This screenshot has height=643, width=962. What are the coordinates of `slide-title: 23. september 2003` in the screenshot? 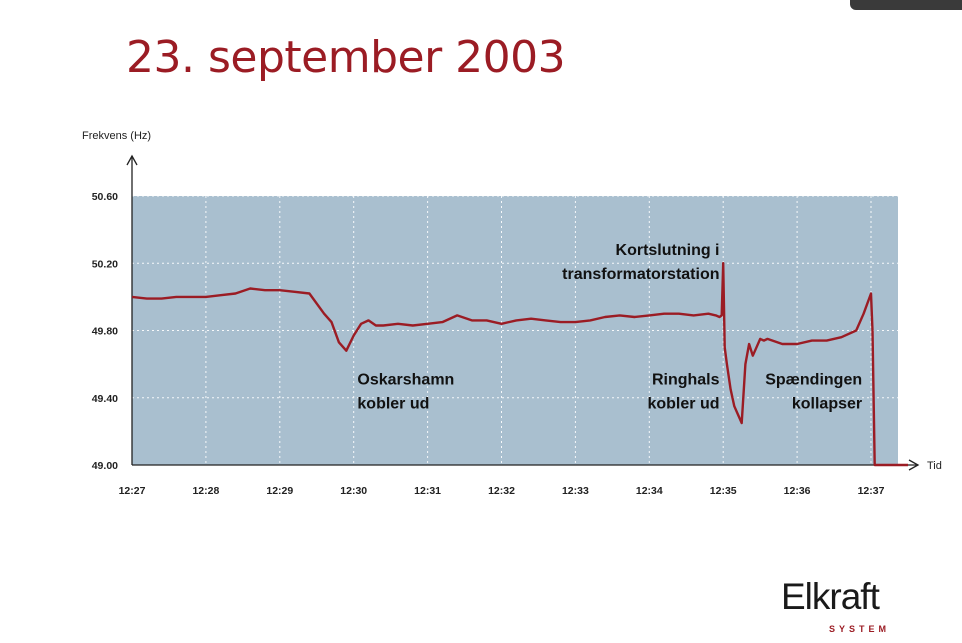 It's located at (346, 57).